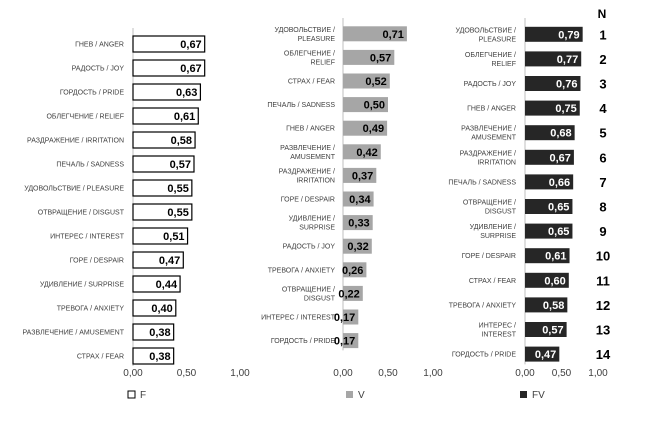 The width and height of the screenshot is (667, 425). I want to click on panel-v-category-label: ГНЕВ / ANGER, so click(310, 129).